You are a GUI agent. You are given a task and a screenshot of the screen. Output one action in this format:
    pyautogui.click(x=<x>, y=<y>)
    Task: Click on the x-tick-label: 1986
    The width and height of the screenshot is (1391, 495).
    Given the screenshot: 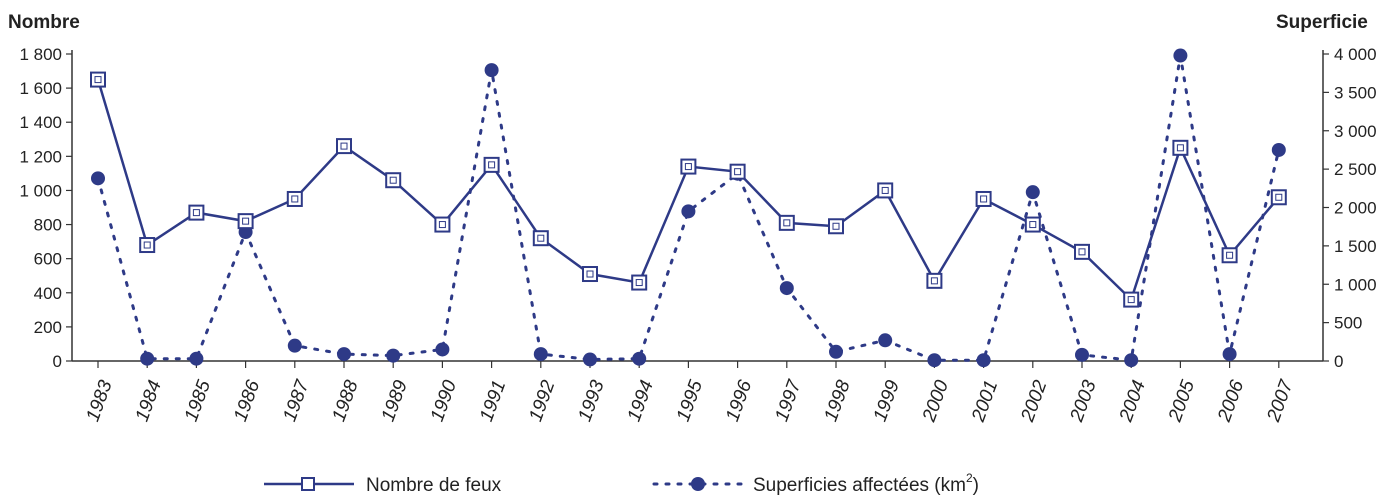 What is the action you would take?
    pyautogui.click(x=247, y=400)
    